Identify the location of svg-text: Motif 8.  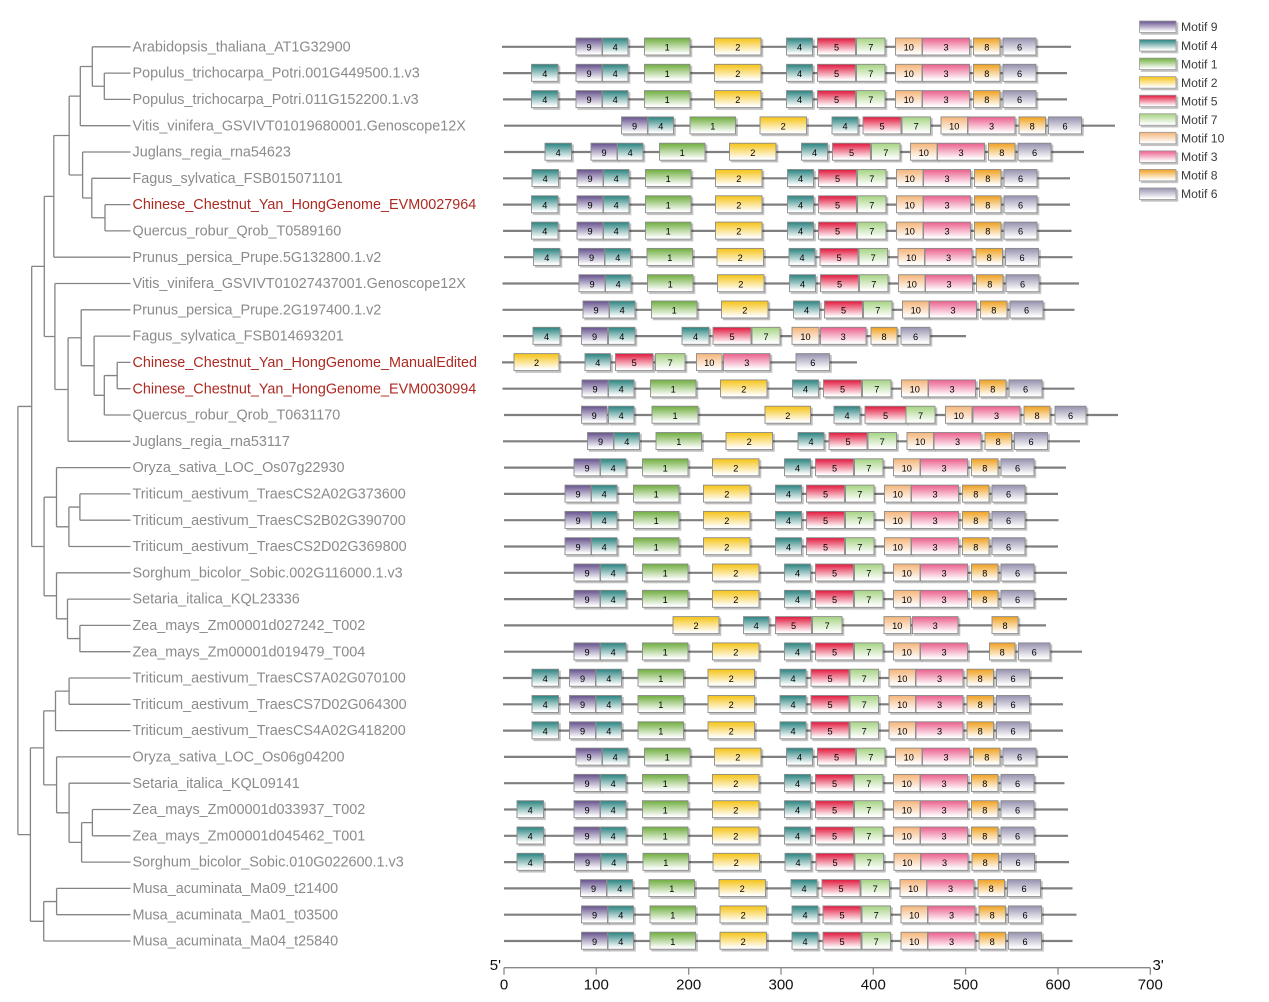
(1199, 176).